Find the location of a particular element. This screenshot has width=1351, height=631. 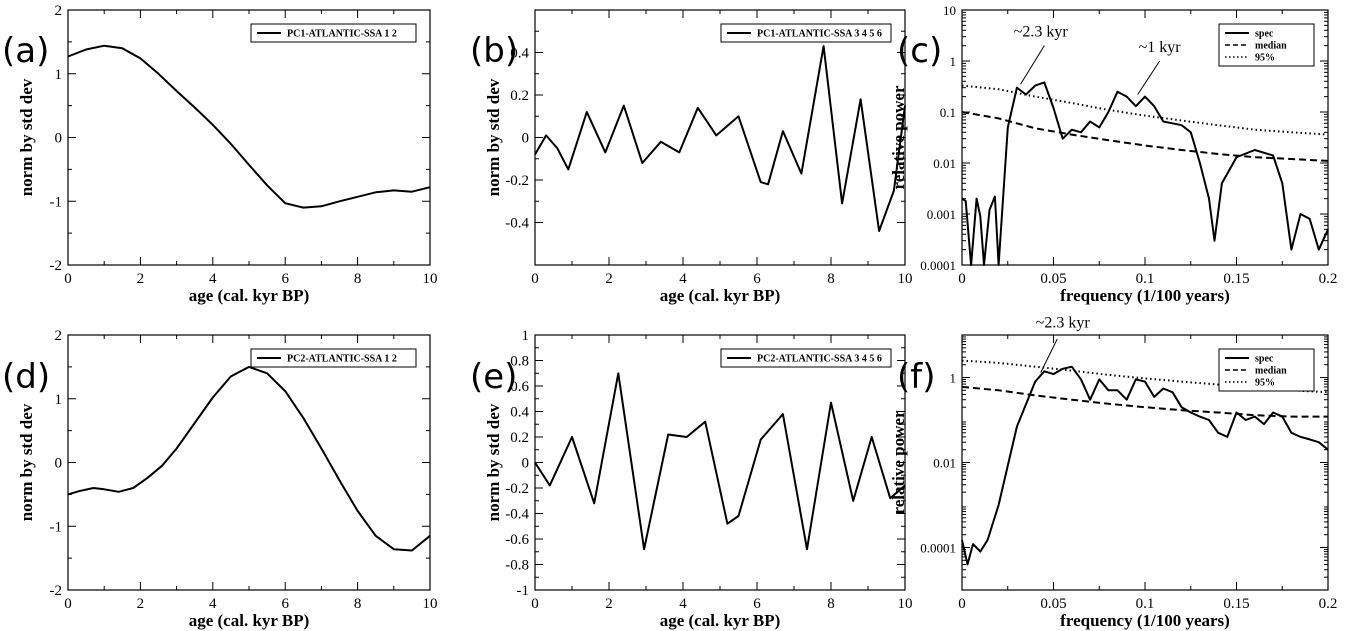

panel-e-ytick-label: -0.4 is located at coordinates (517, 515).